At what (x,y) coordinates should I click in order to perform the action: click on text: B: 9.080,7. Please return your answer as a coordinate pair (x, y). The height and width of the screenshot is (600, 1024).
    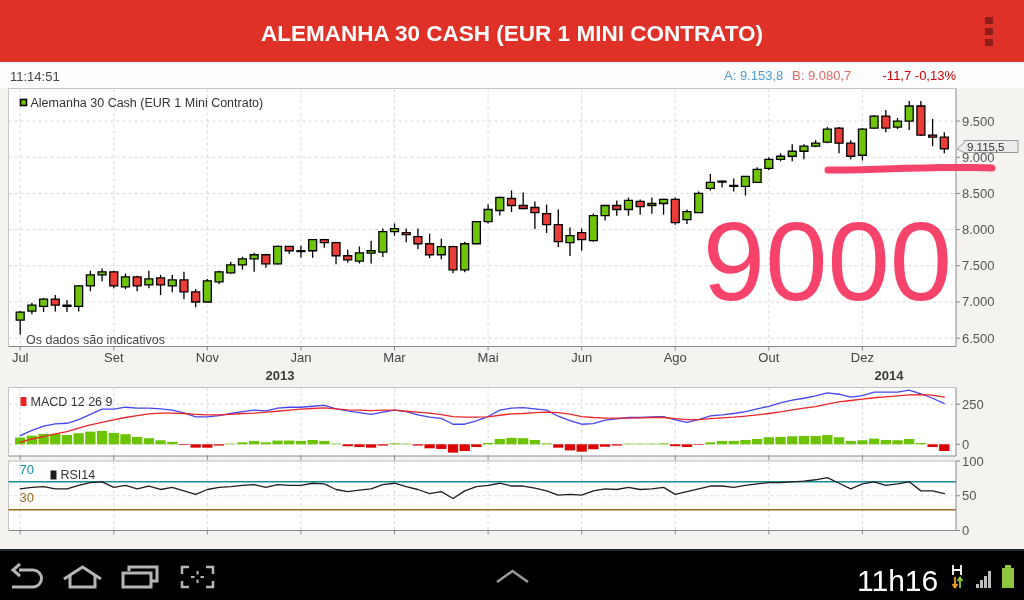
    Looking at the image, I should click on (822, 75).